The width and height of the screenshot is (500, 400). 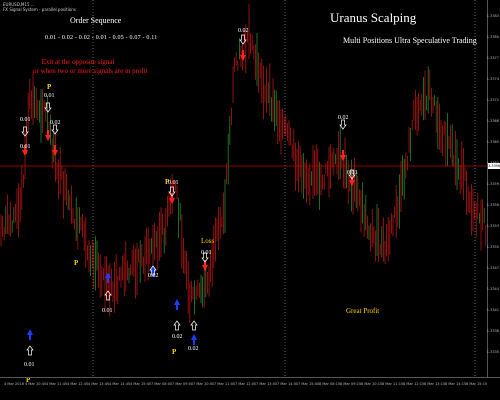 I want to click on price-tick-label: 1.3338, so click(x=492, y=331).